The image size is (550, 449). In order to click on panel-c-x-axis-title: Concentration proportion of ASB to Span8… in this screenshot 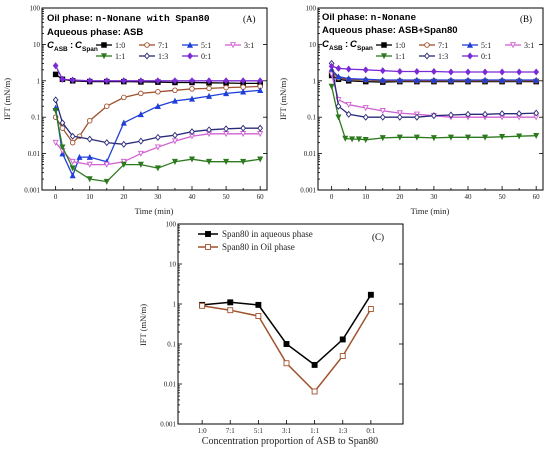, I will do `click(290, 441)`.